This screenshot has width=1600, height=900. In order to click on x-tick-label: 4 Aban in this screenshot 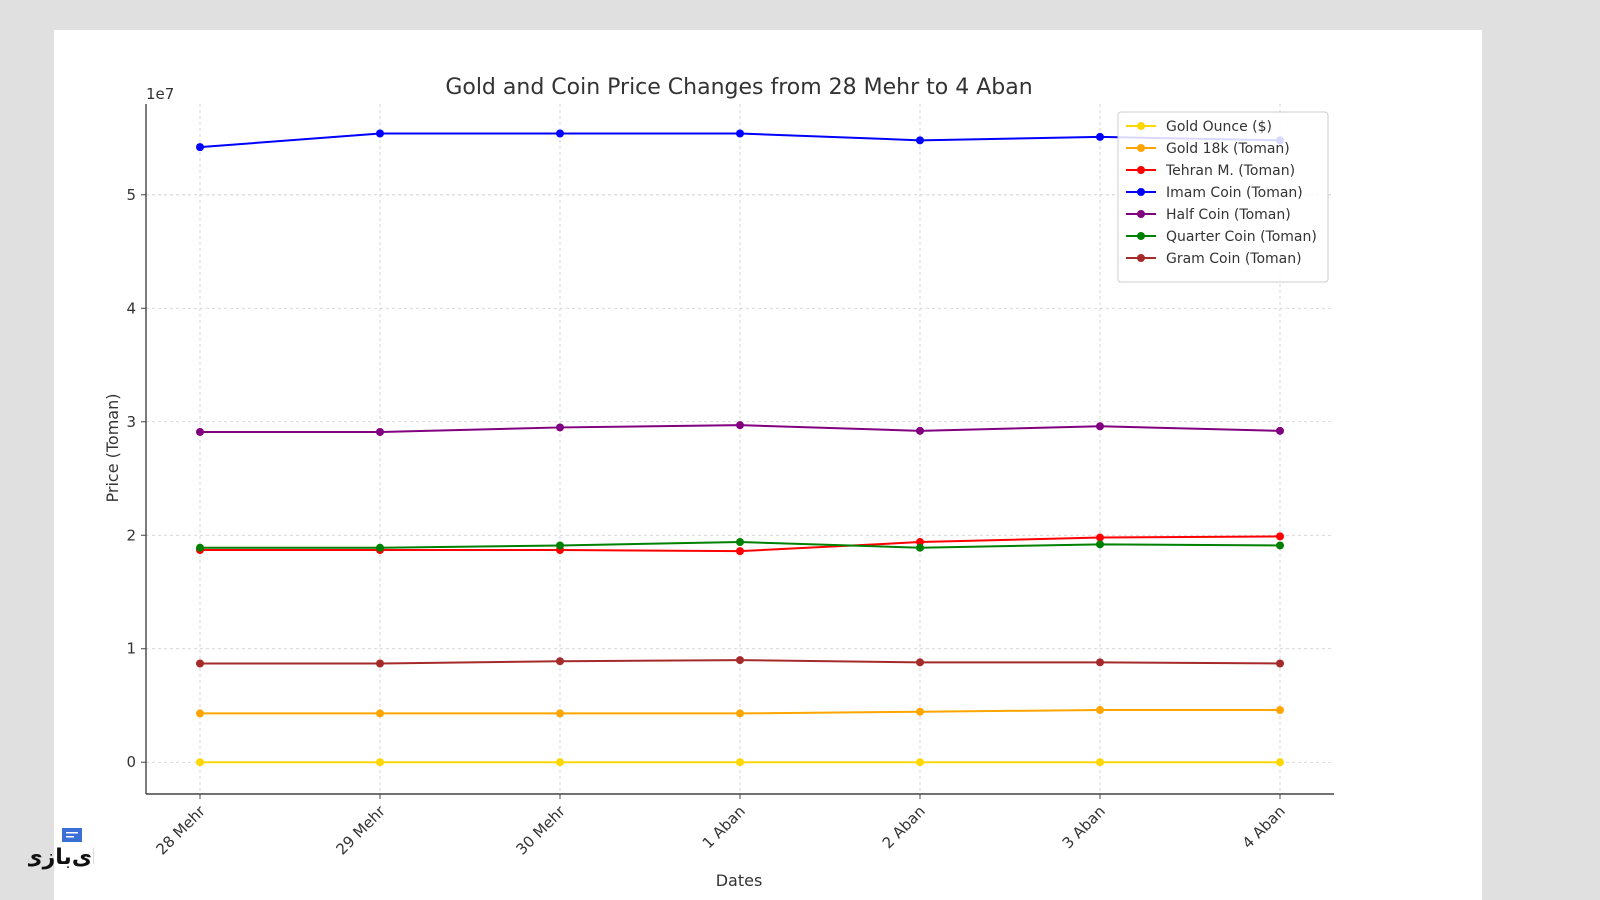, I will do `click(1264, 827)`.